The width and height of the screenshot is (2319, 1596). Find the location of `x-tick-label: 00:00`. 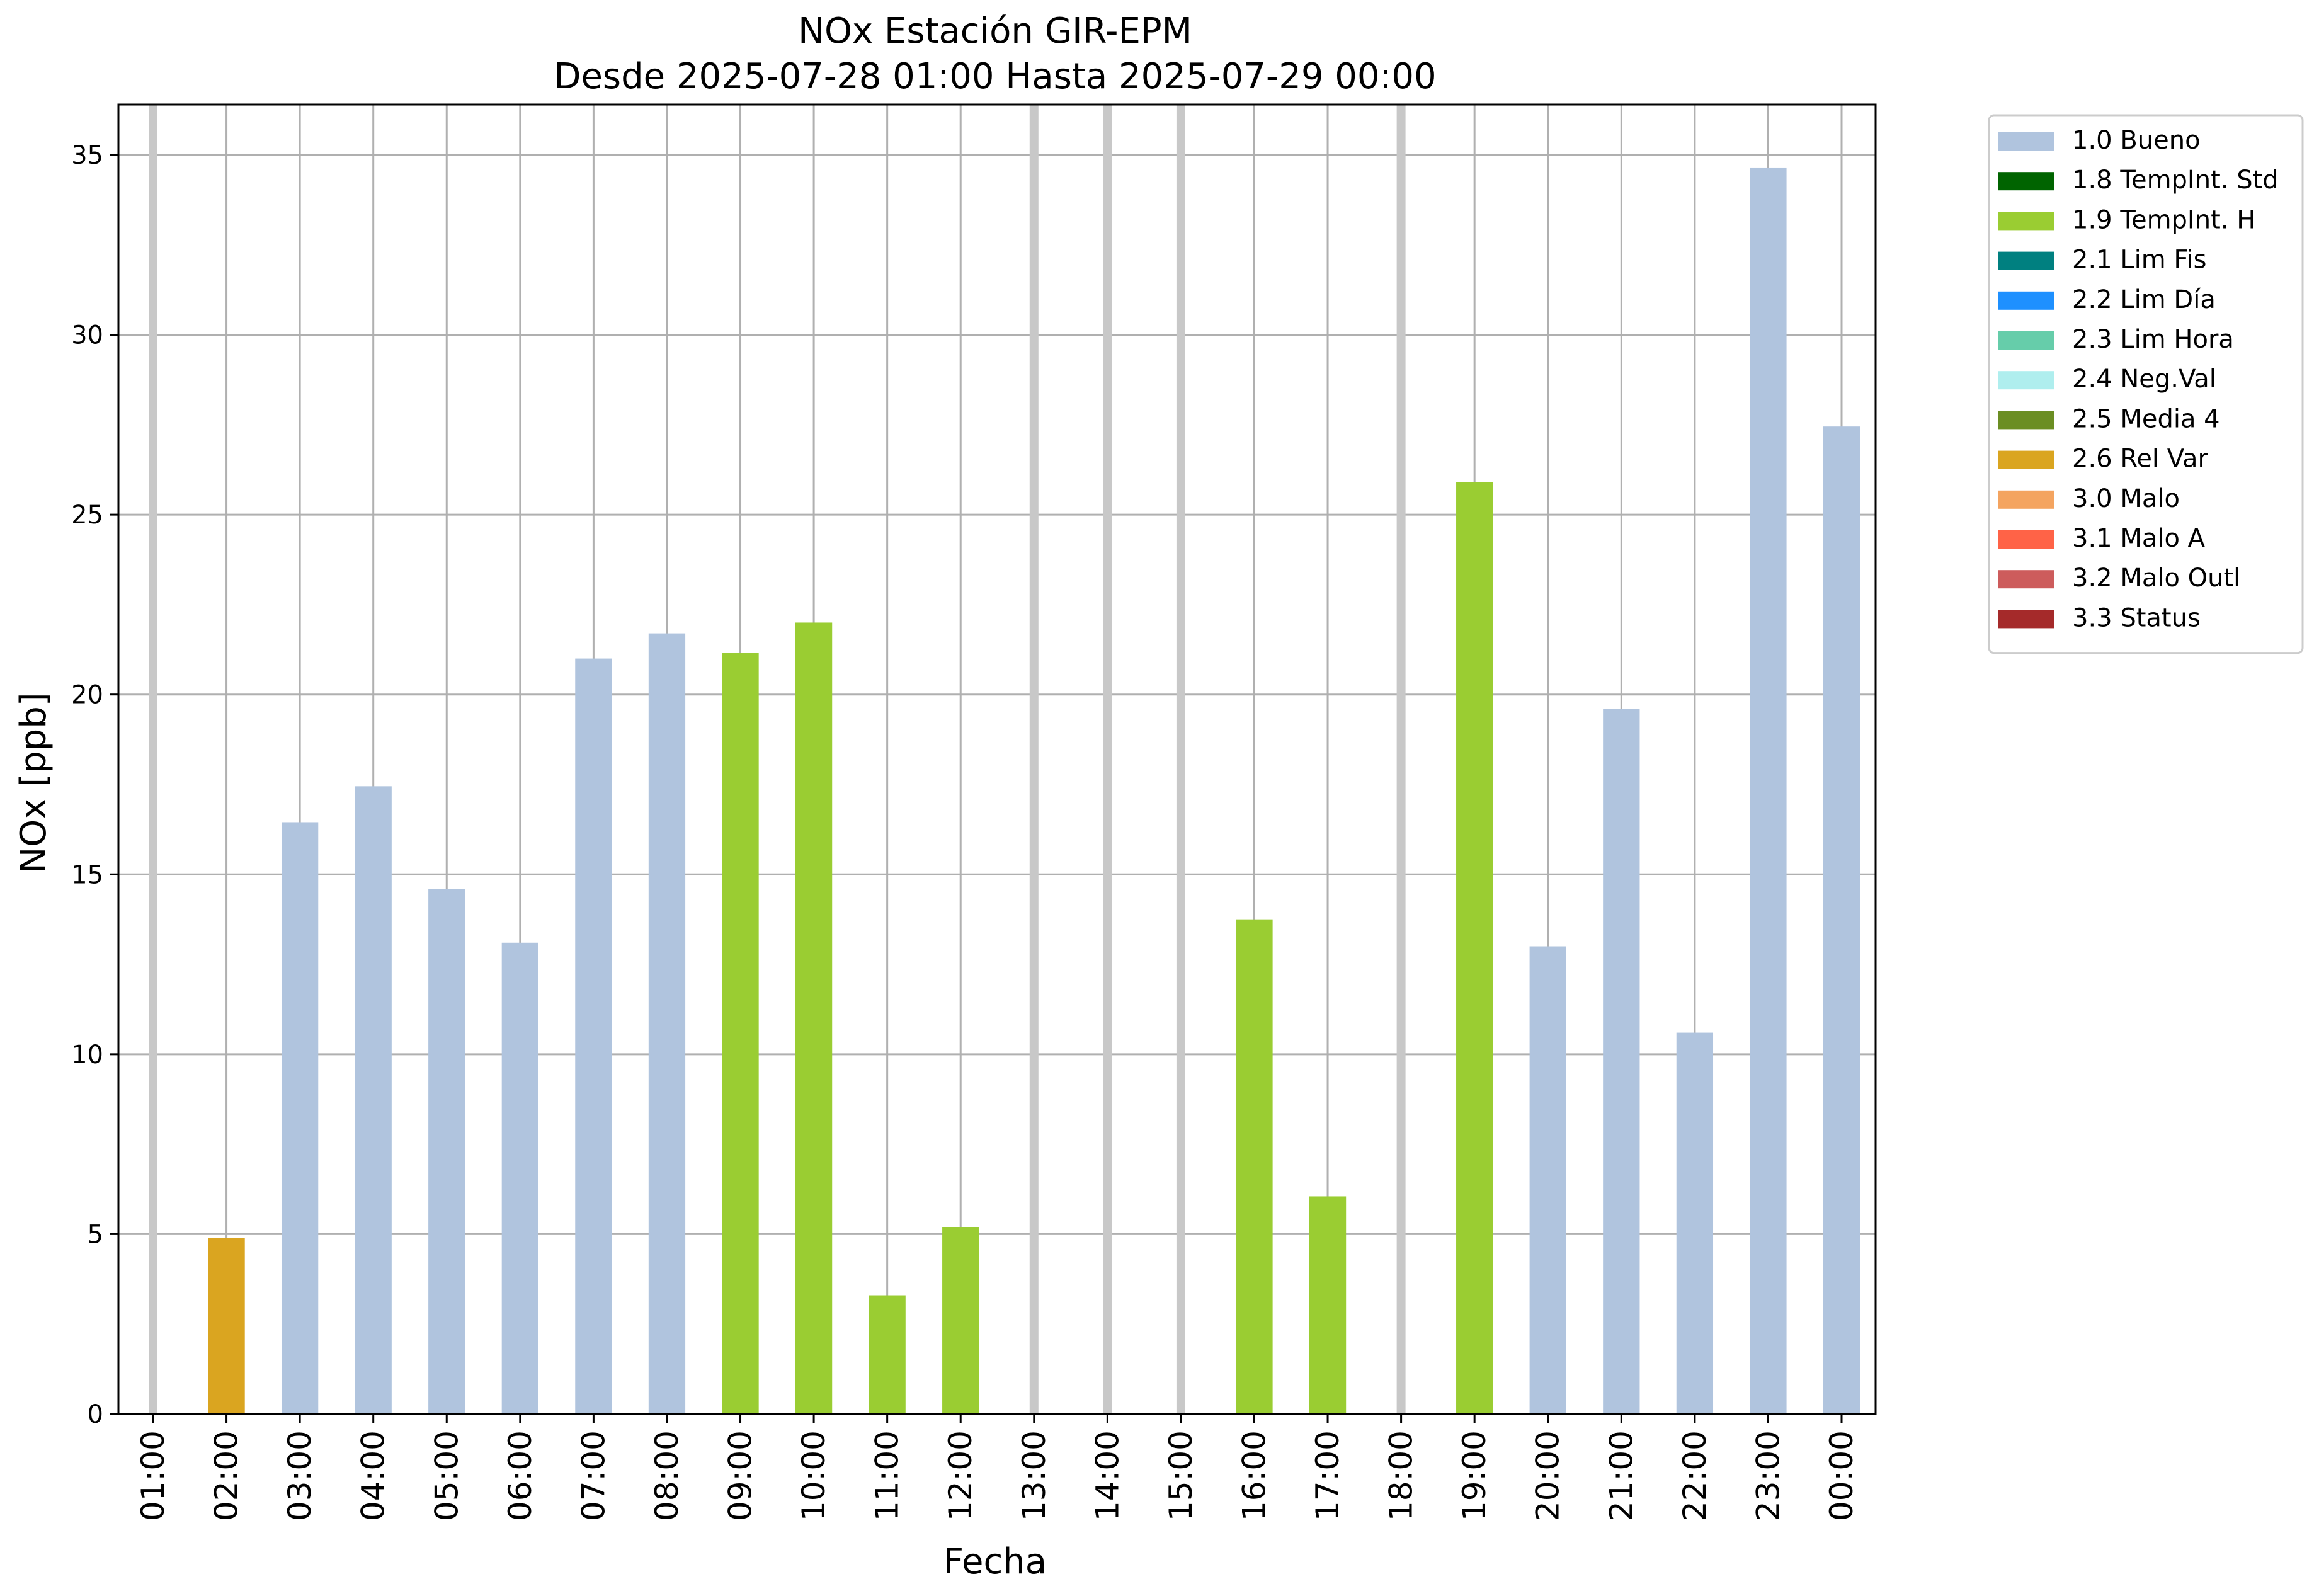

x-tick-label: 00:00 is located at coordinates (1841, 1475).